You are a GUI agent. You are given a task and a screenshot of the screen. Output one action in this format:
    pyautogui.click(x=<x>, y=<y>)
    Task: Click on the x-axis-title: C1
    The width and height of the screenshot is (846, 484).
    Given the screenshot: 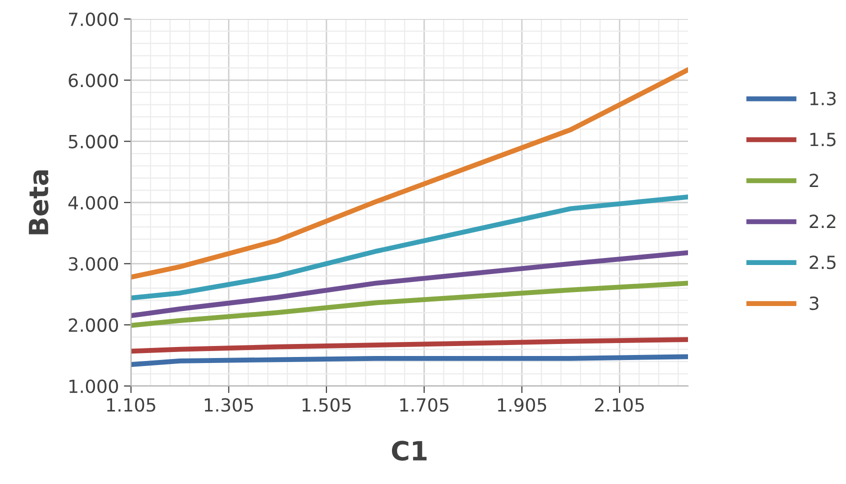 What is the action you would take?
    pyautogui.click(x=409, y=450)
    